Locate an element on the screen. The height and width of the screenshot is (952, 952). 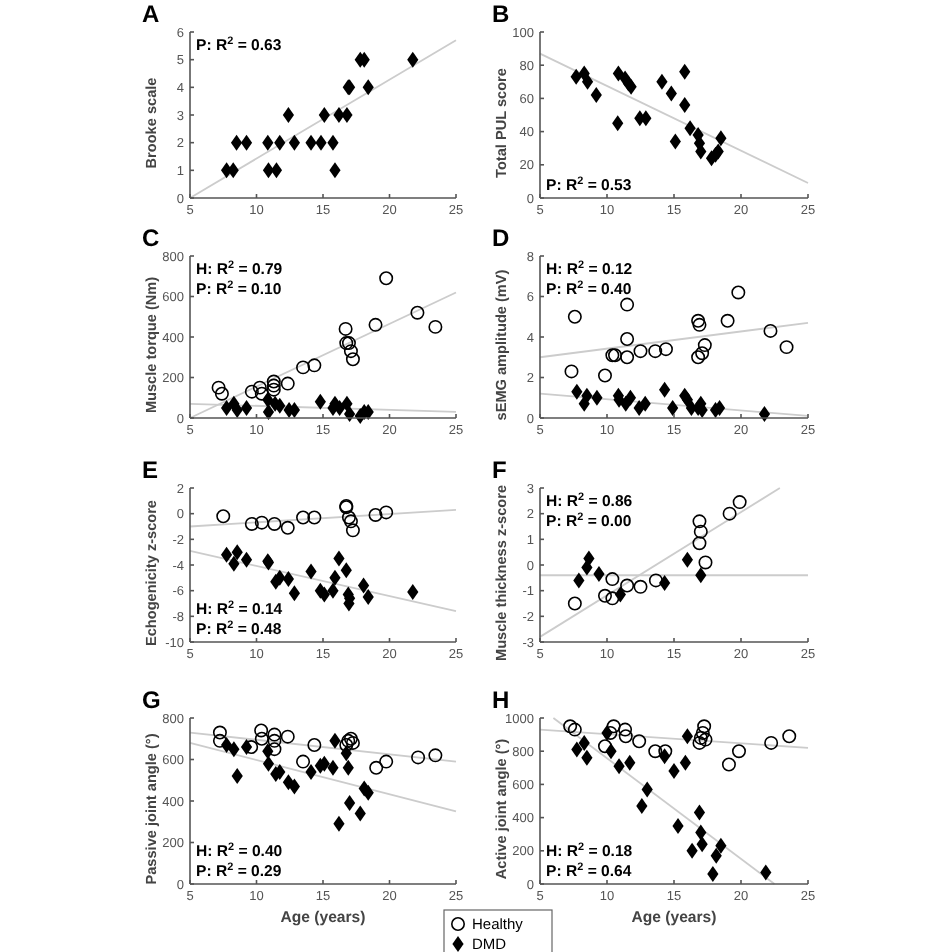
chart-title: F is located at coordinates (499, 470).